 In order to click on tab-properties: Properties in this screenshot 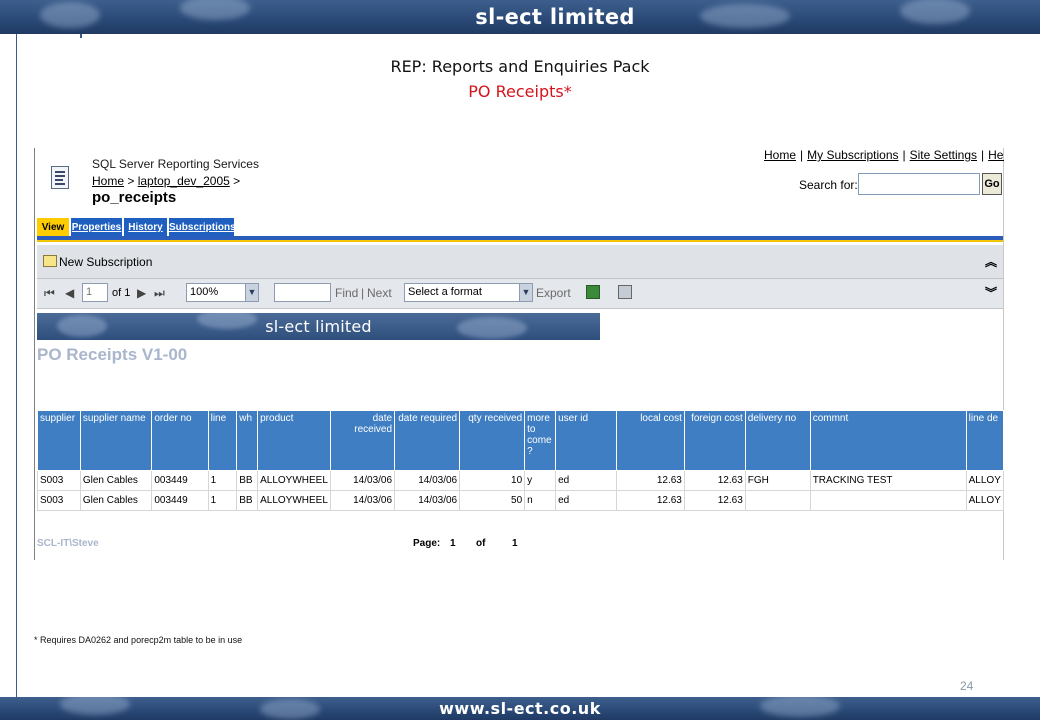, I will do `click(96, 228)`.